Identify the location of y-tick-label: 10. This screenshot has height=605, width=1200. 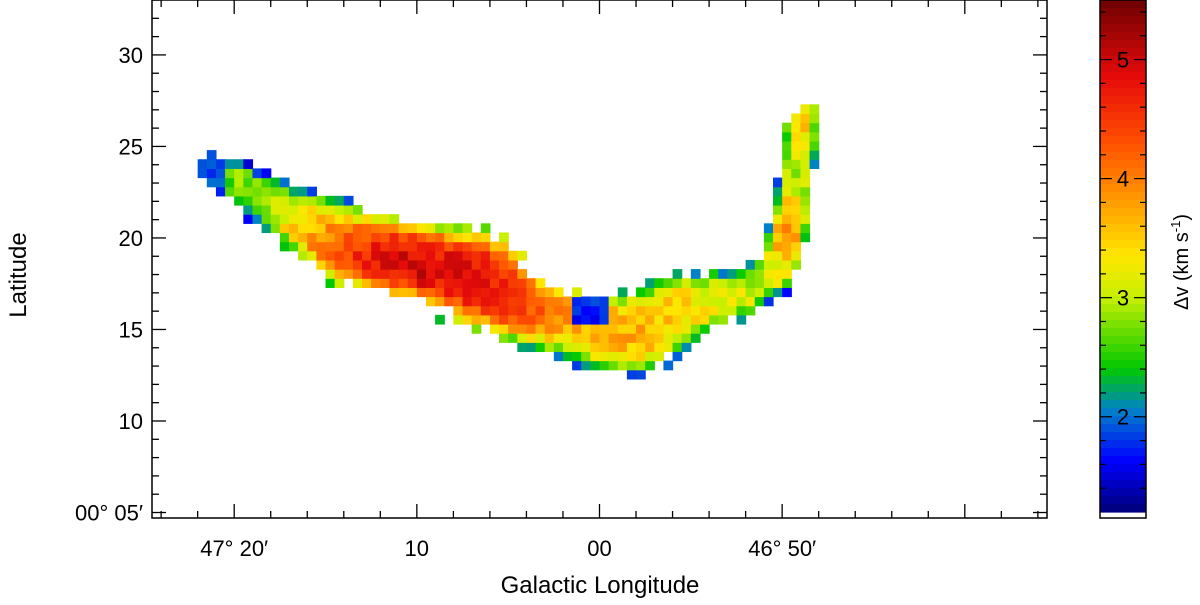
(131, 421).